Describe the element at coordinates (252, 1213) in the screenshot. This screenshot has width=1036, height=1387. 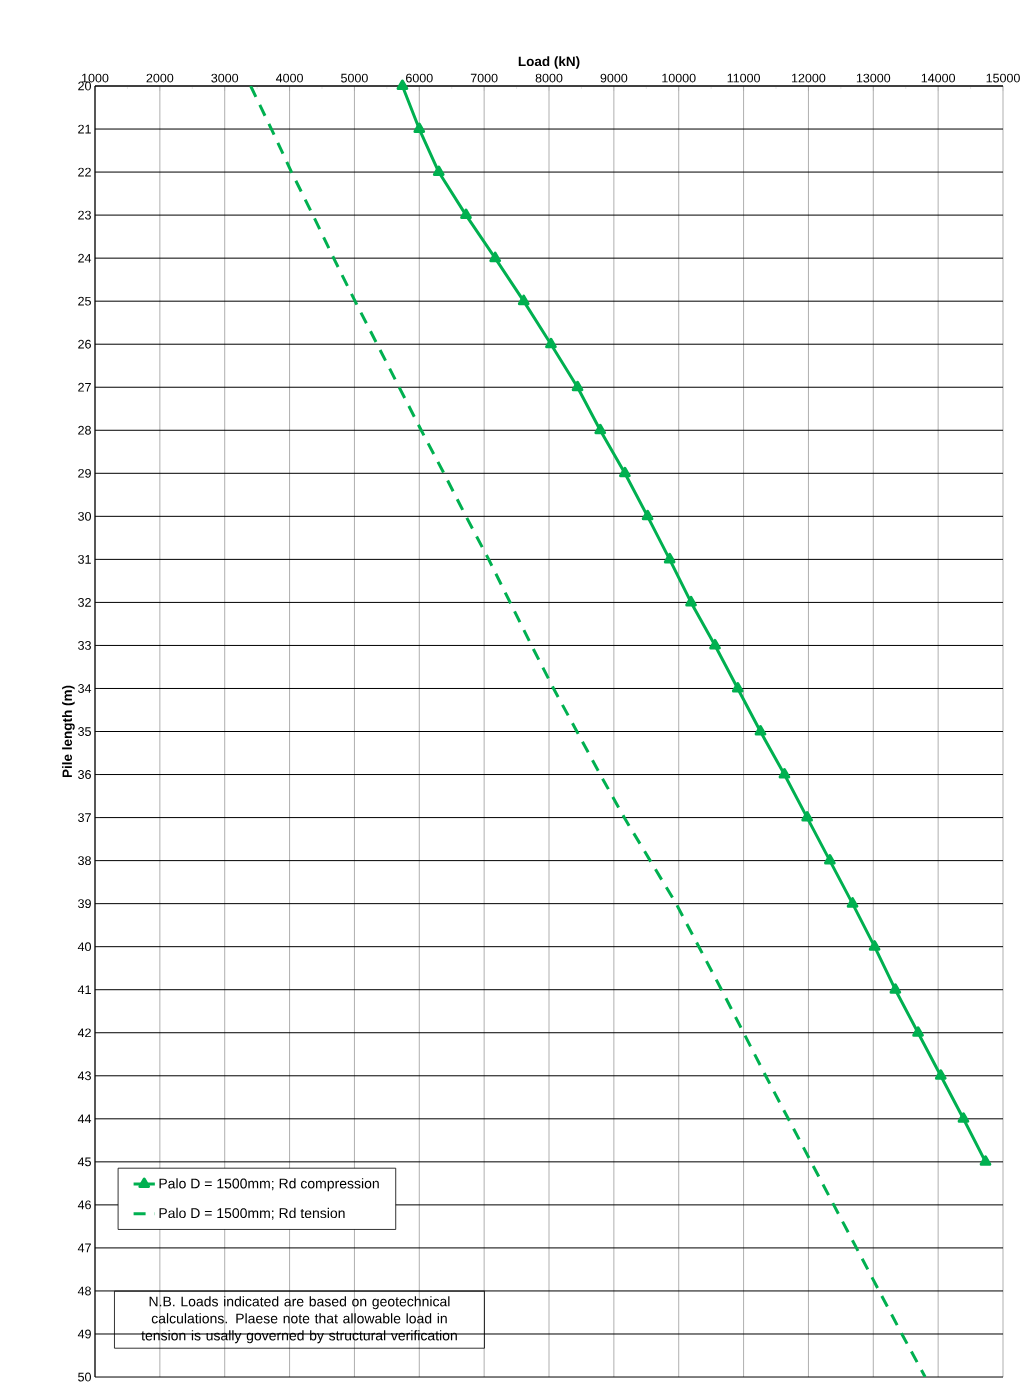
I see `legend-label: Palo D = 1500mm; Rd tension` at that location.